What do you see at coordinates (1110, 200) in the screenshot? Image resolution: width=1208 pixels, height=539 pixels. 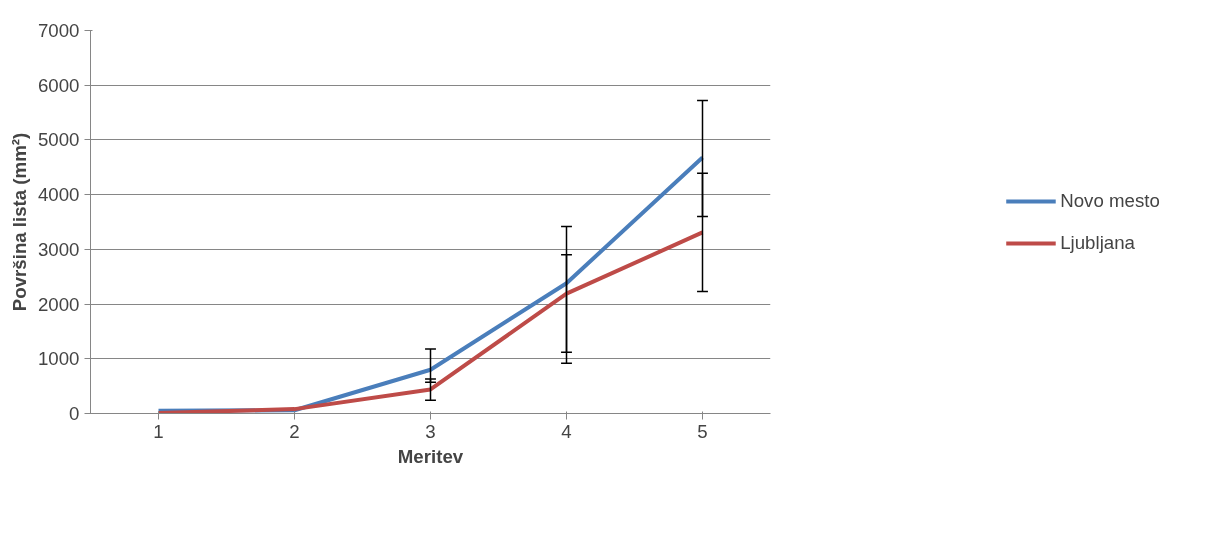 I see `legend-label: Novo mesto` at bounding box center [1110, 200].